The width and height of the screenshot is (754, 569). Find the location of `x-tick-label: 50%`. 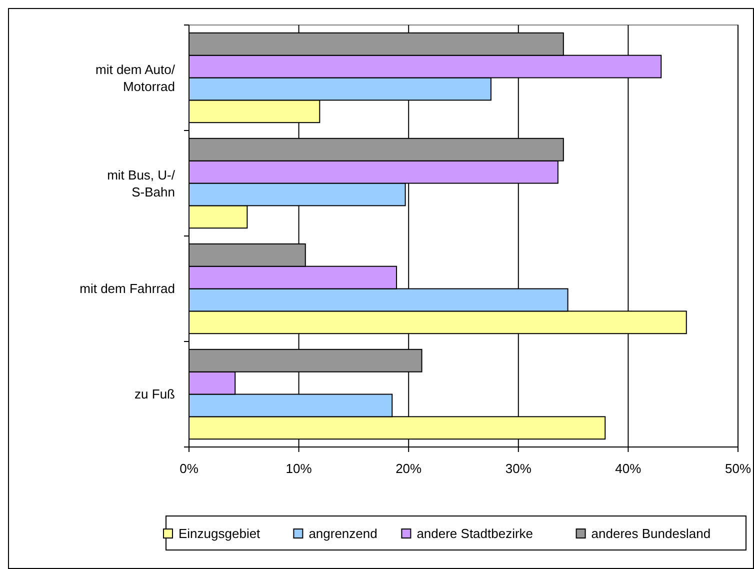

x-tick-label: 50% is located at coordinates (738, 468).